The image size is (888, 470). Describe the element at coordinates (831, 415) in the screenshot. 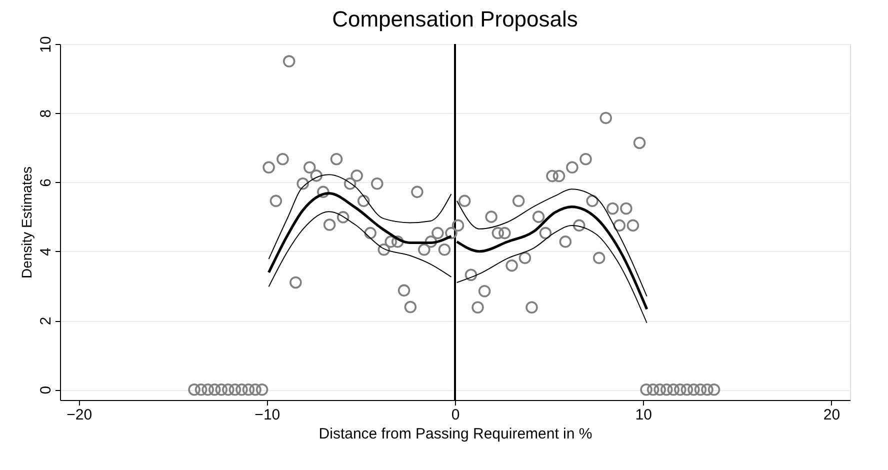

I see `x-tick-label: 20` at that location.